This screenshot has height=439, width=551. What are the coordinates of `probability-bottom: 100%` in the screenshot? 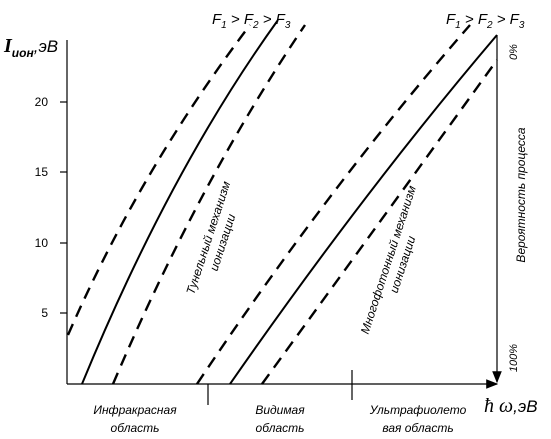 It's located at (514, 358).